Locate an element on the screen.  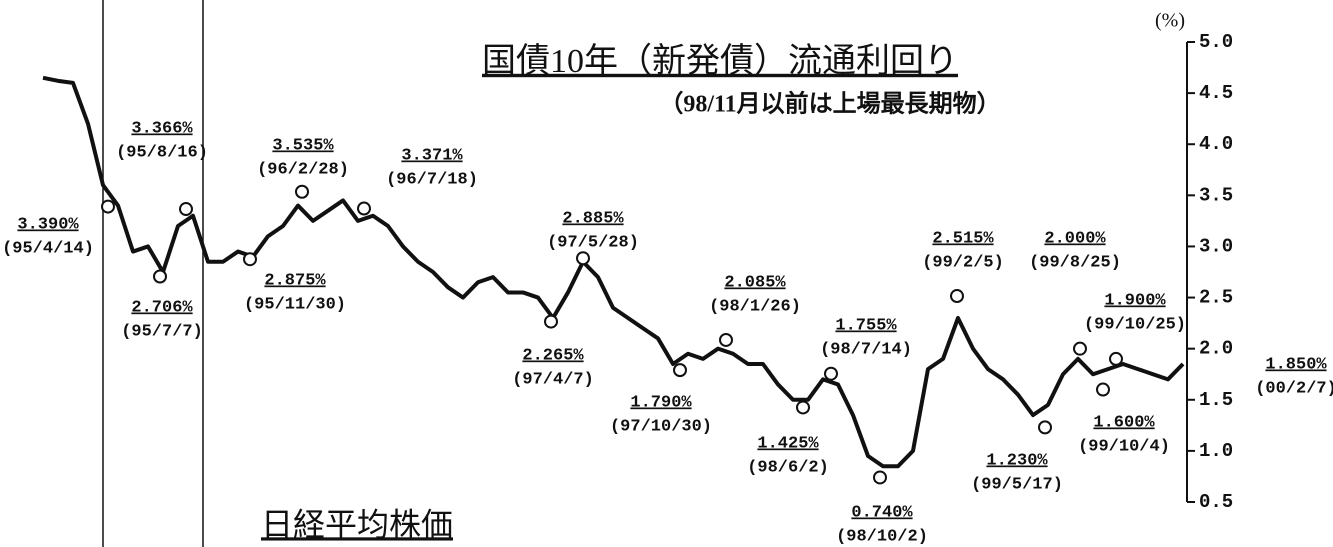
chart-subtitle: （98/11月以前は上場最長期物） is located at coordinates (829, 104).